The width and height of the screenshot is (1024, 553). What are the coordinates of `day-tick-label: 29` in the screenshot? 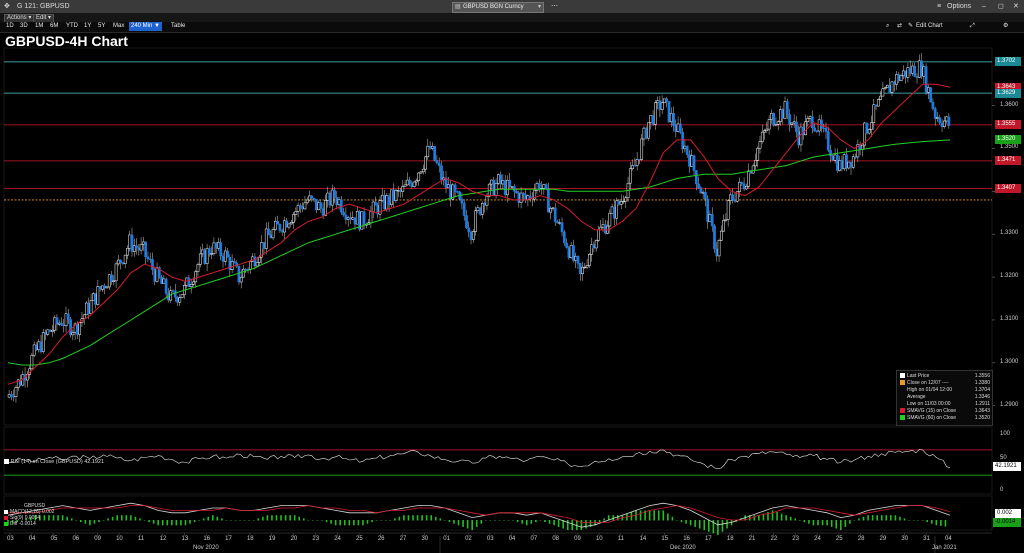 It's located at (883, 539).